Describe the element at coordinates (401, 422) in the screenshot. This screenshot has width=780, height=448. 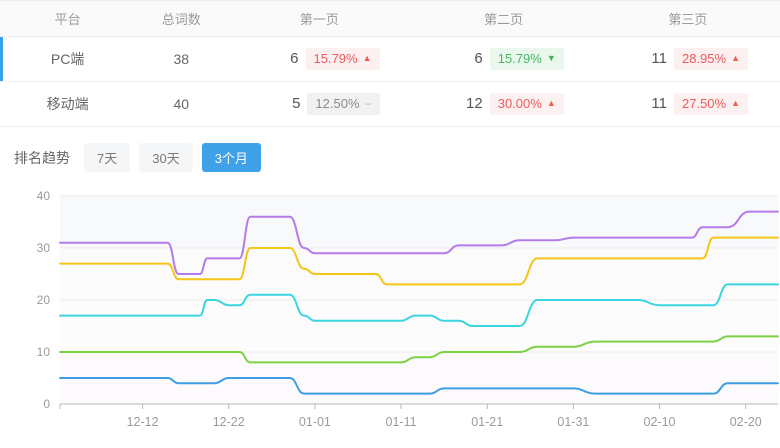
I see `svg-text: 01-11` at that location.